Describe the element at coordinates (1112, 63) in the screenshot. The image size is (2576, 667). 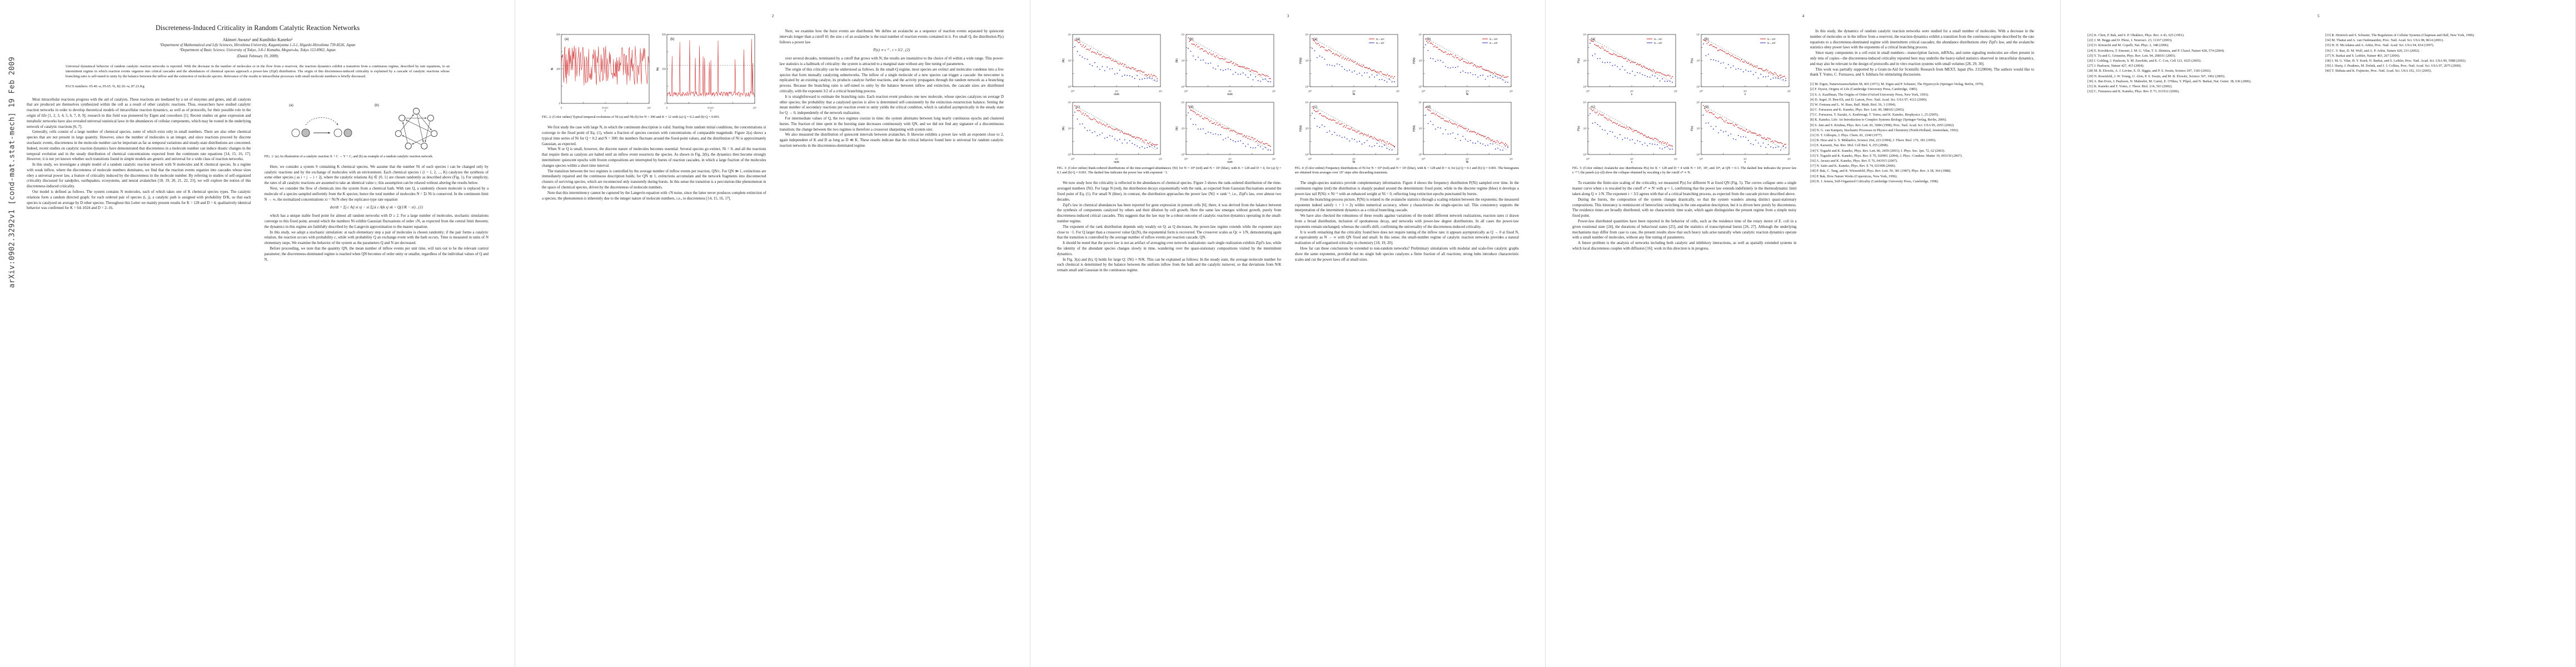
I see `figure-3-panel-a: 10⁰ 10¹ 10² 10⁰ 10² 10⁴ (a) rank ⟨Ni⟩` at that location.